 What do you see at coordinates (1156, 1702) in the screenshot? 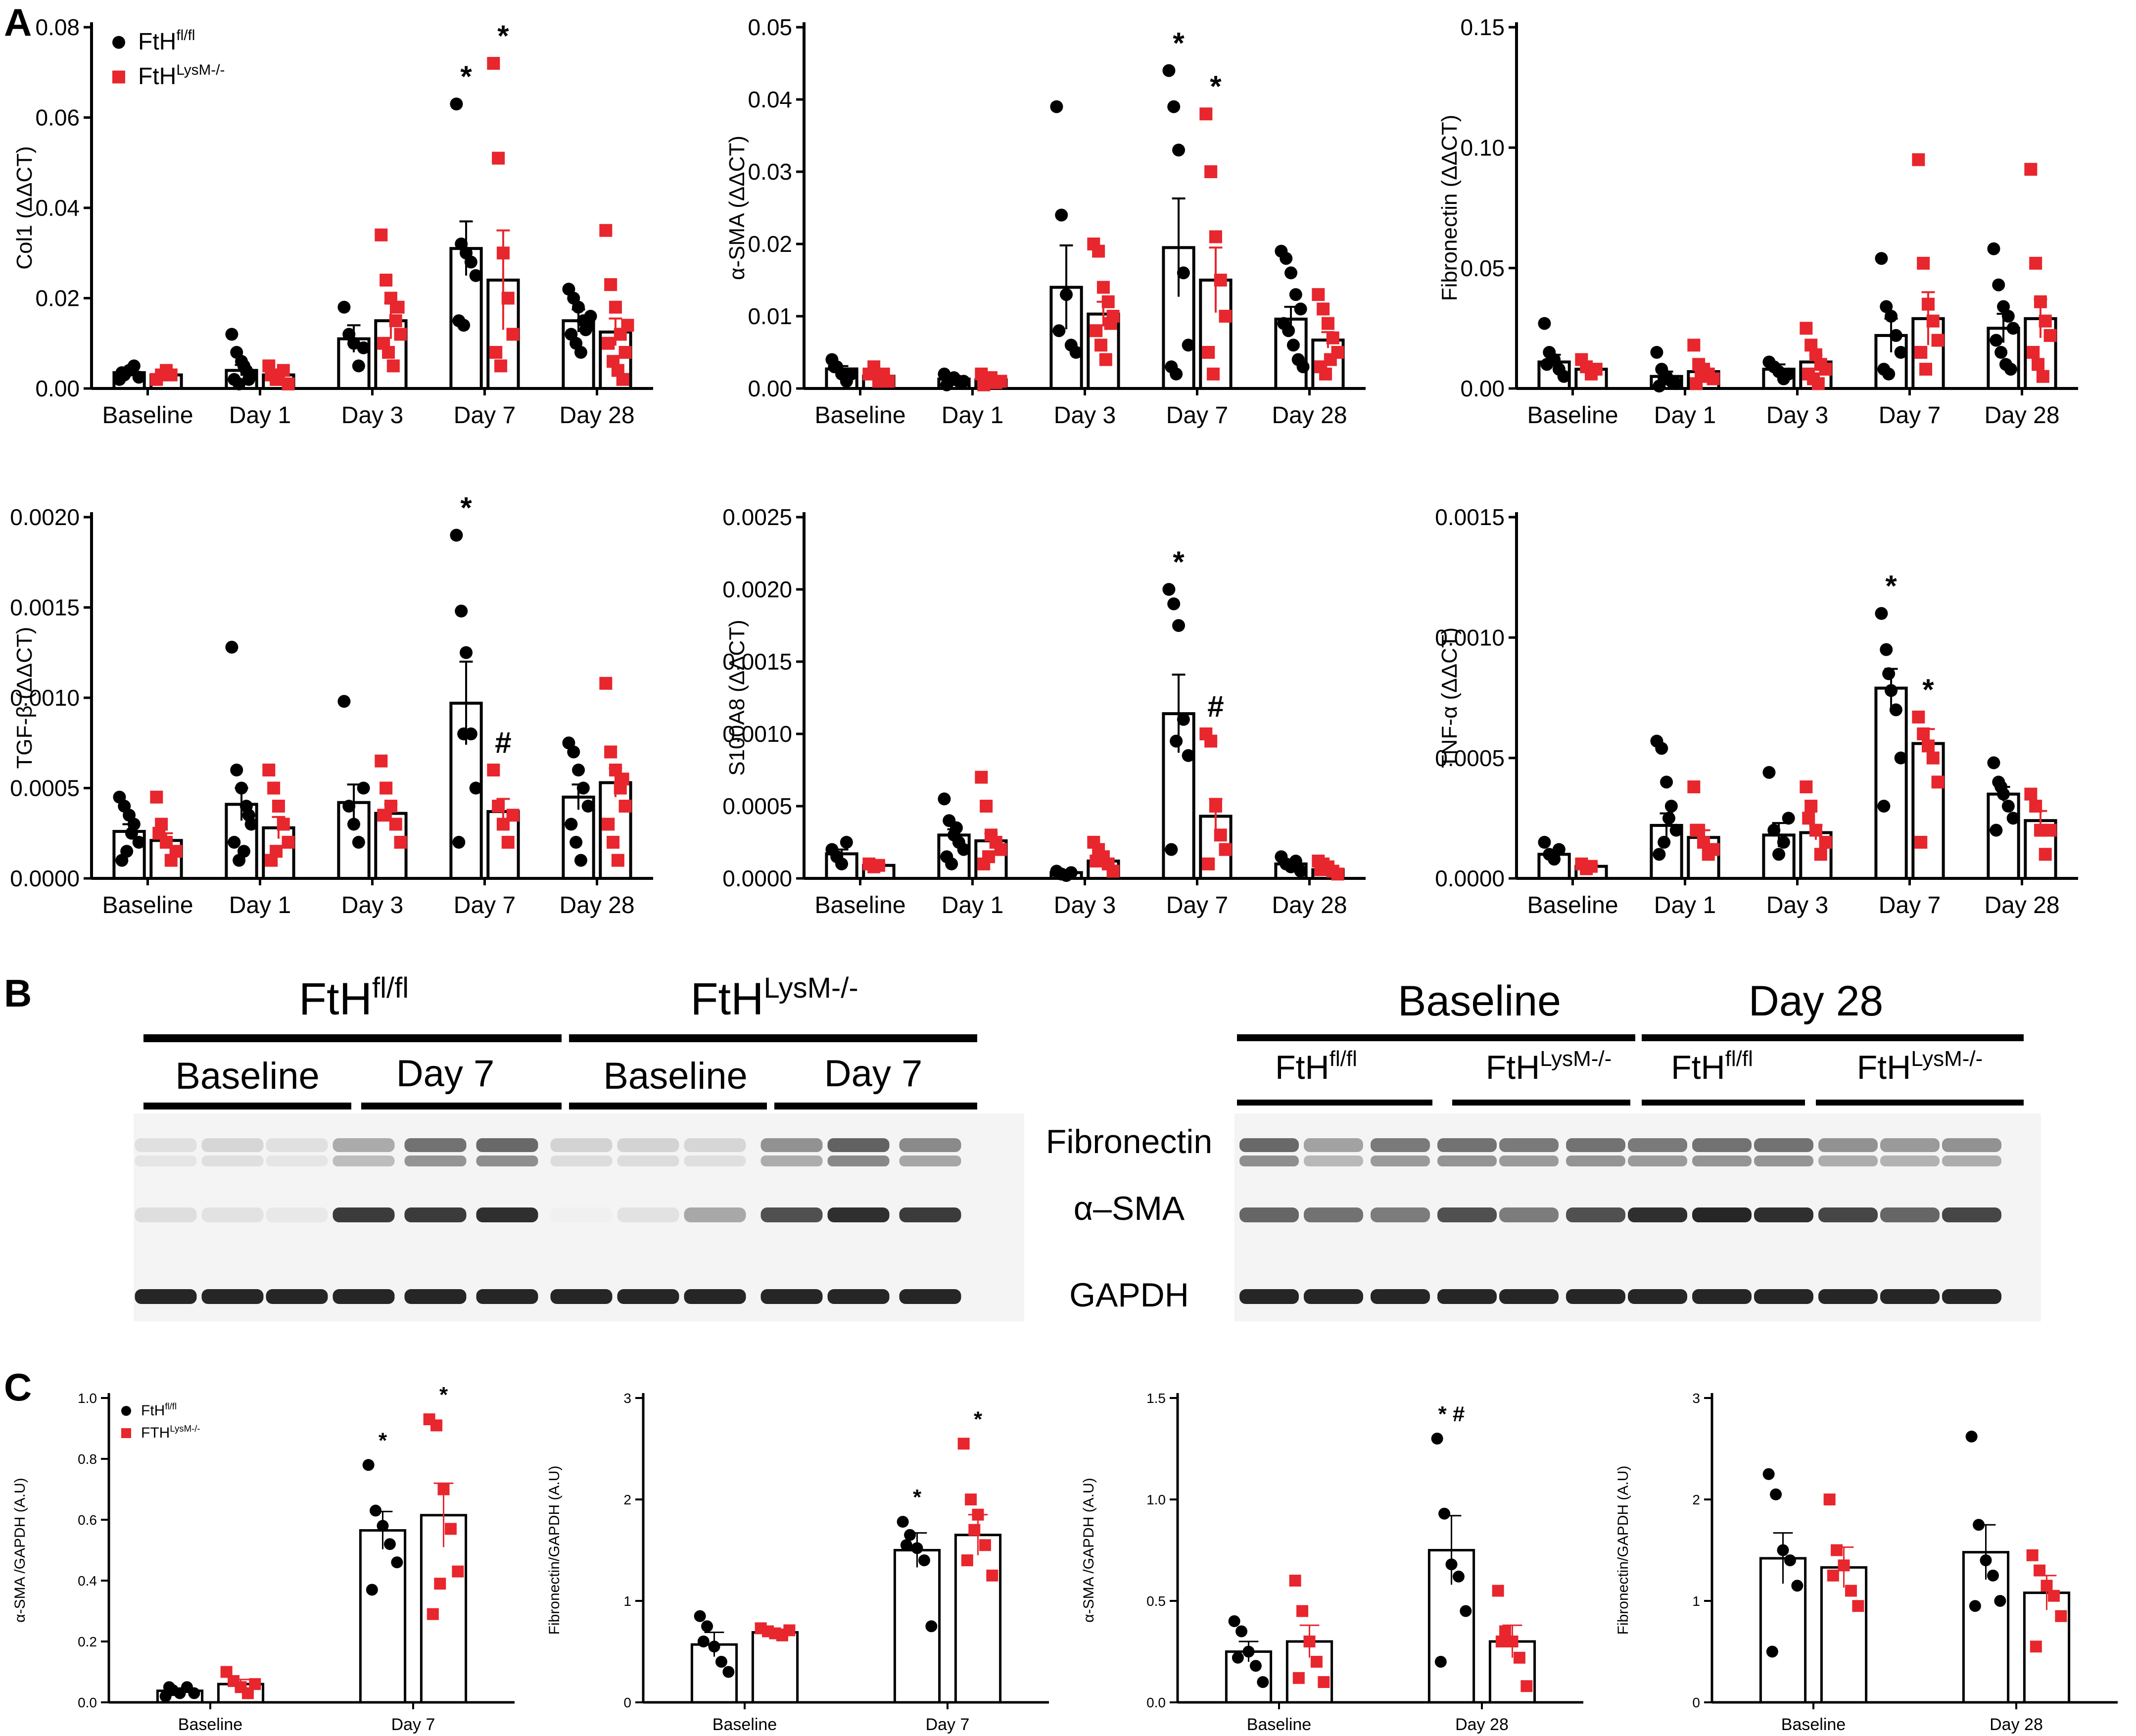
I see `y-tick-label: 0.0` at bounding box center [1156, 1702].